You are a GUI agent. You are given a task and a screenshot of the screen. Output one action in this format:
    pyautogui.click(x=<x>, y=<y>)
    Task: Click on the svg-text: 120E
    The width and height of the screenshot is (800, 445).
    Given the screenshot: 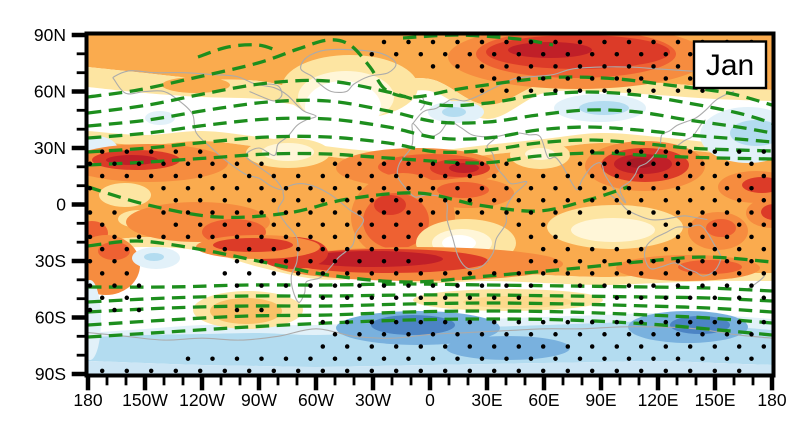 What is the action you would take?
    pyautogui.click(x=658, y=400)
    